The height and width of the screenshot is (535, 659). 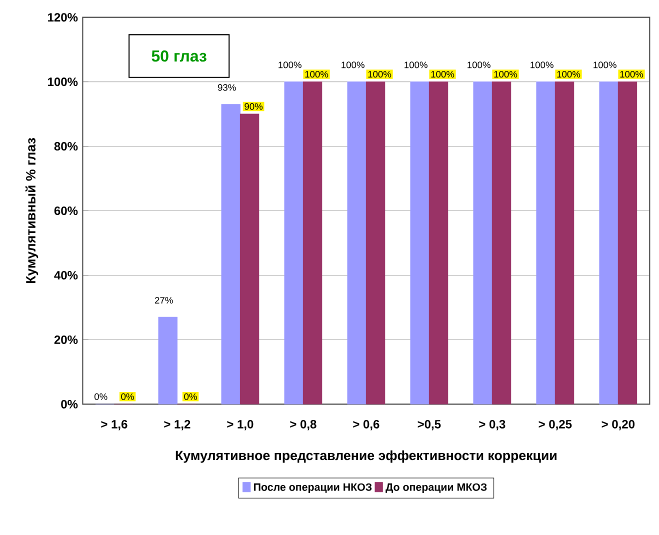 I want to click on x-tick-label: > 1,0, so click(x=240, y=425).